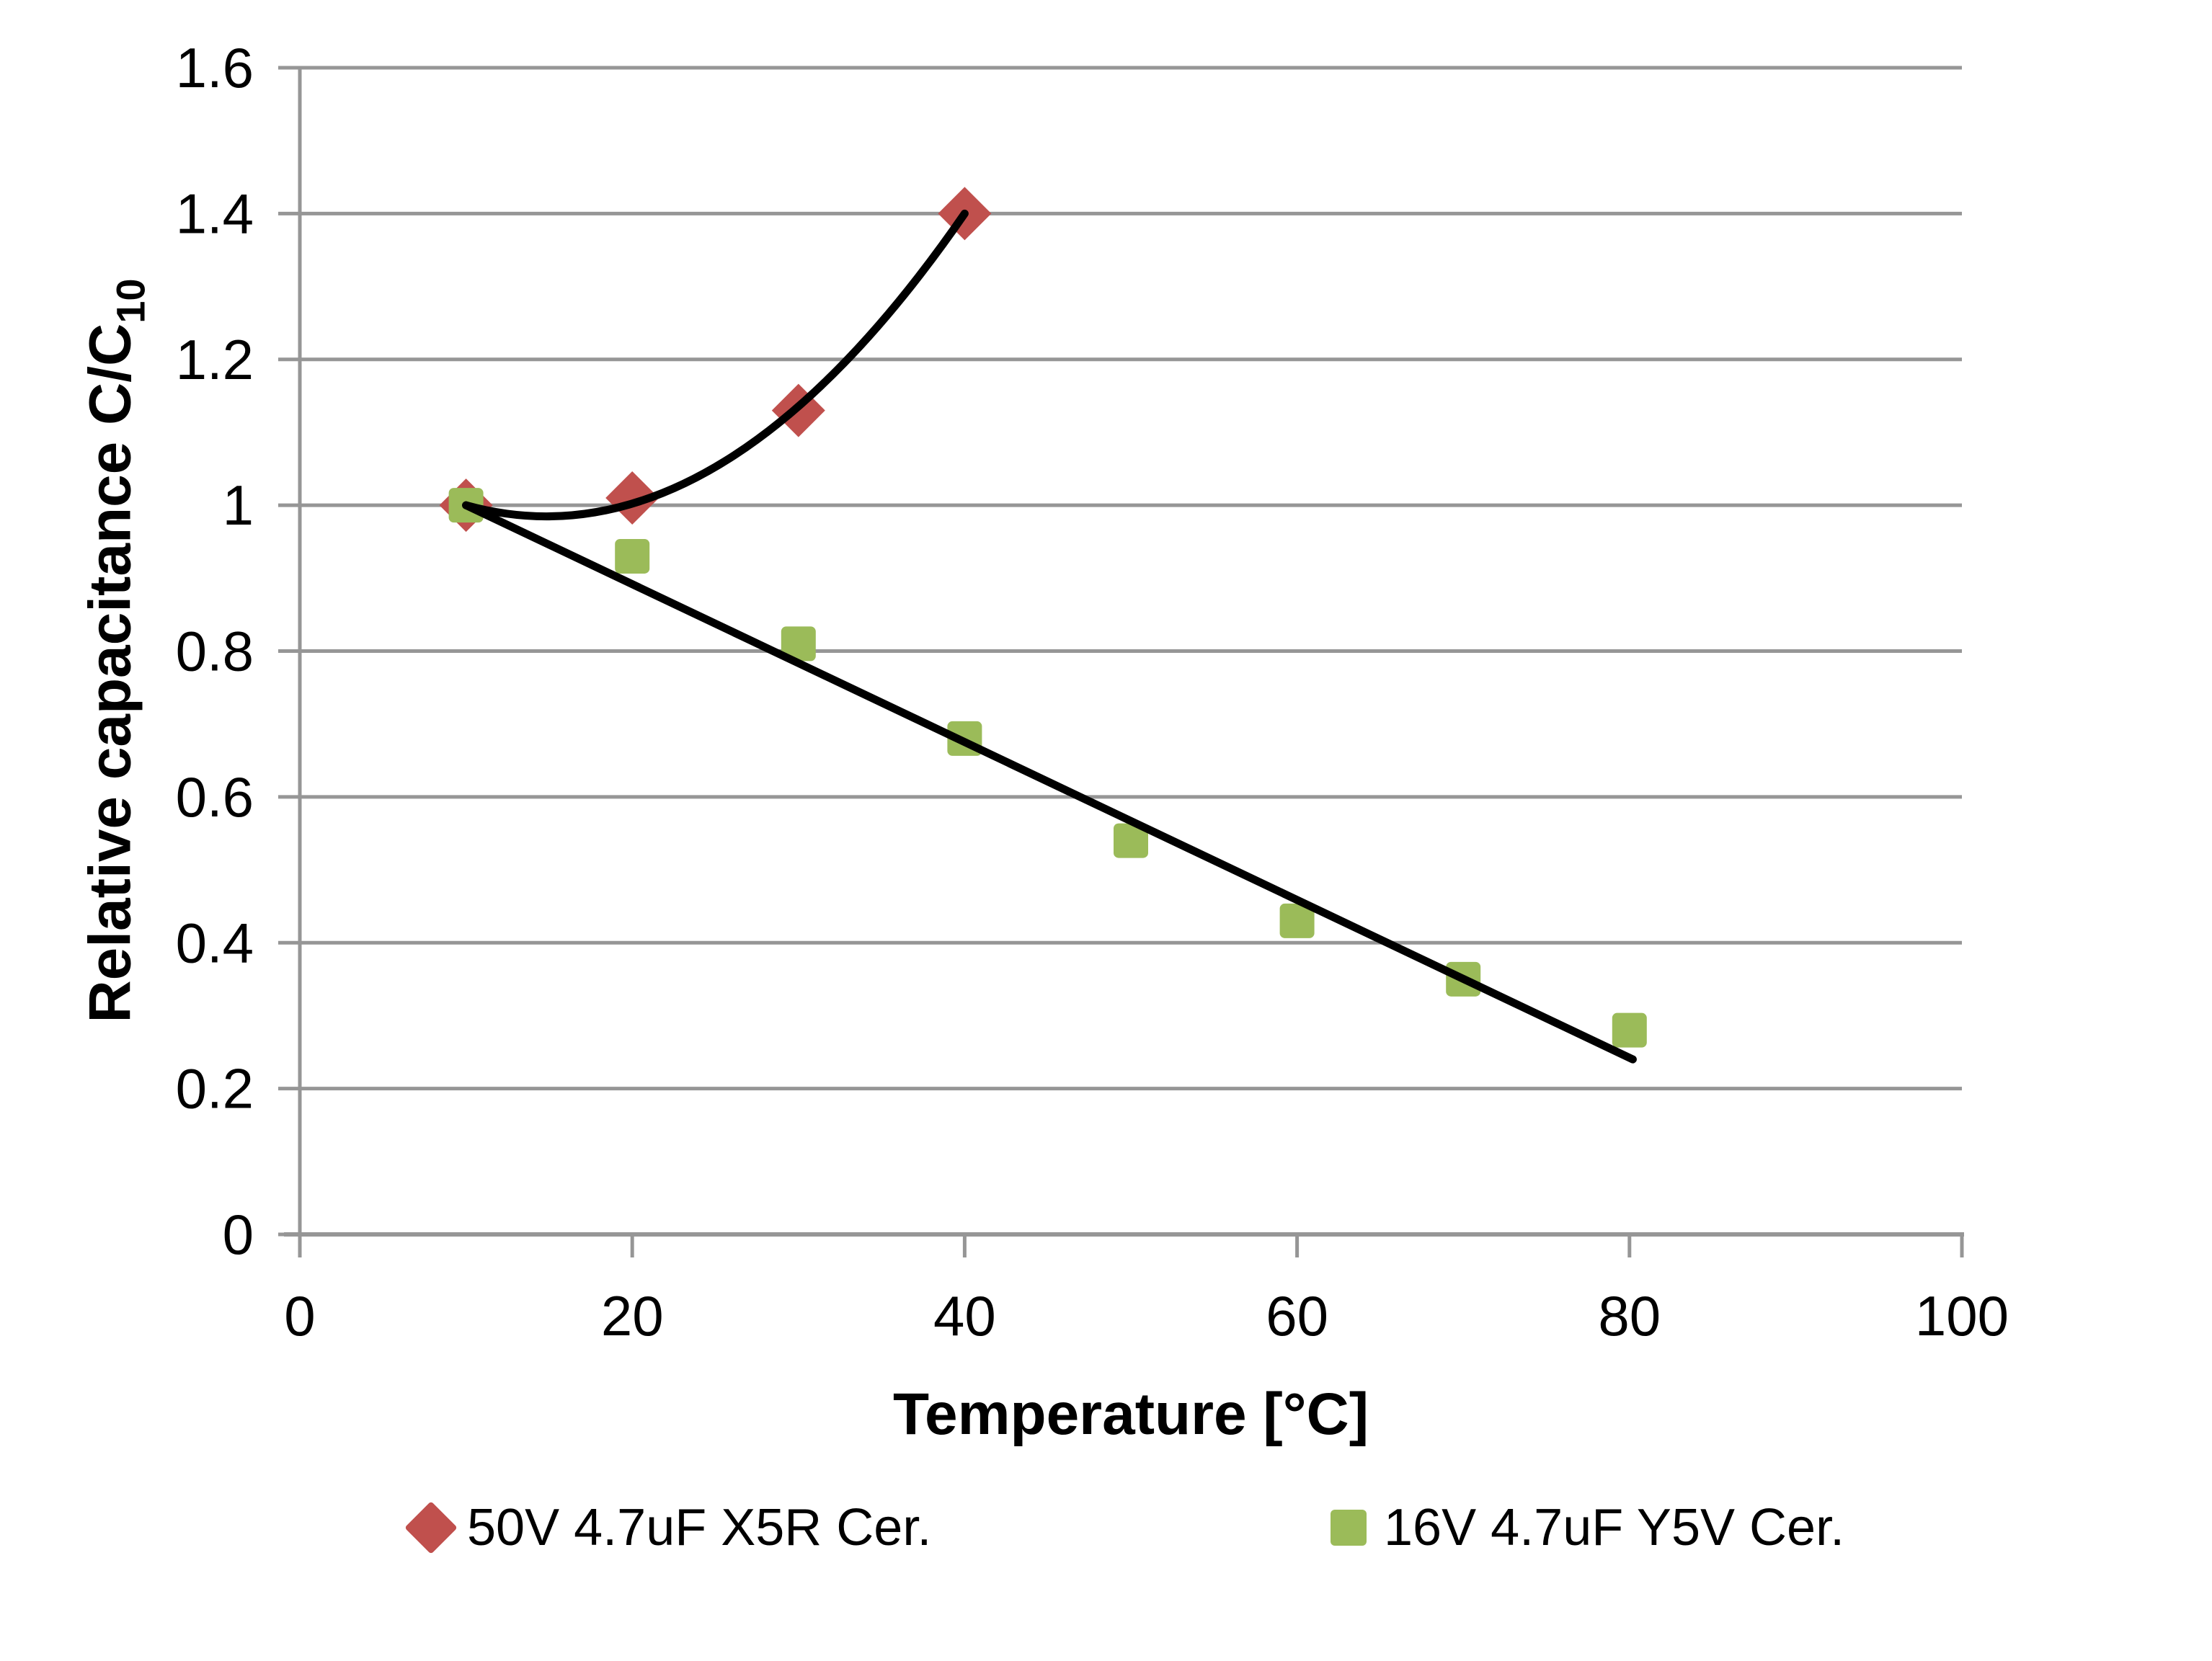 The width and height of the screenshot is (2212, 1661). I want to click on y-tick-label-0.4: 0.4, so click(215, 942).